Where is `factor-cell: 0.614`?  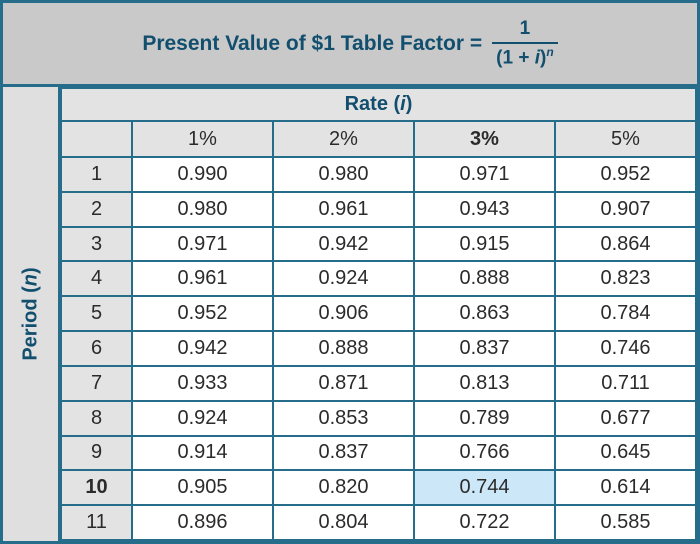
factor-cell: 0.614 is located at coordinates (625, 488).